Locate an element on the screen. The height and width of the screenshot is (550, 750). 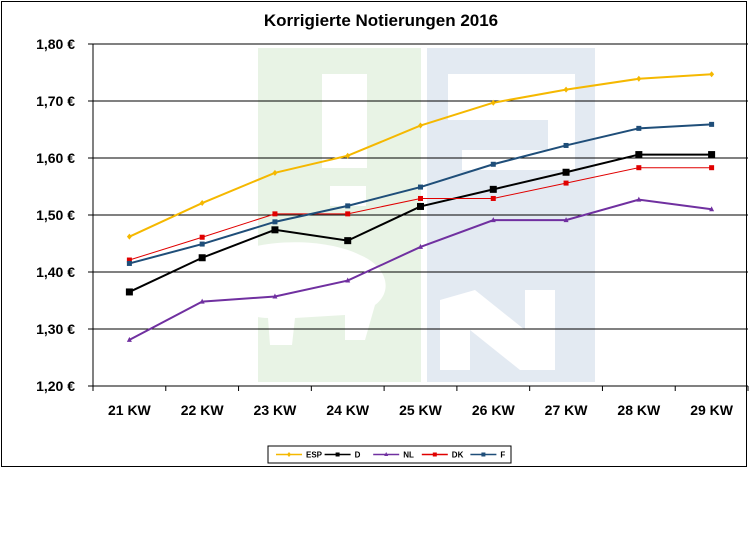
legend-entry-f: F is located at coordinates (487, 455).